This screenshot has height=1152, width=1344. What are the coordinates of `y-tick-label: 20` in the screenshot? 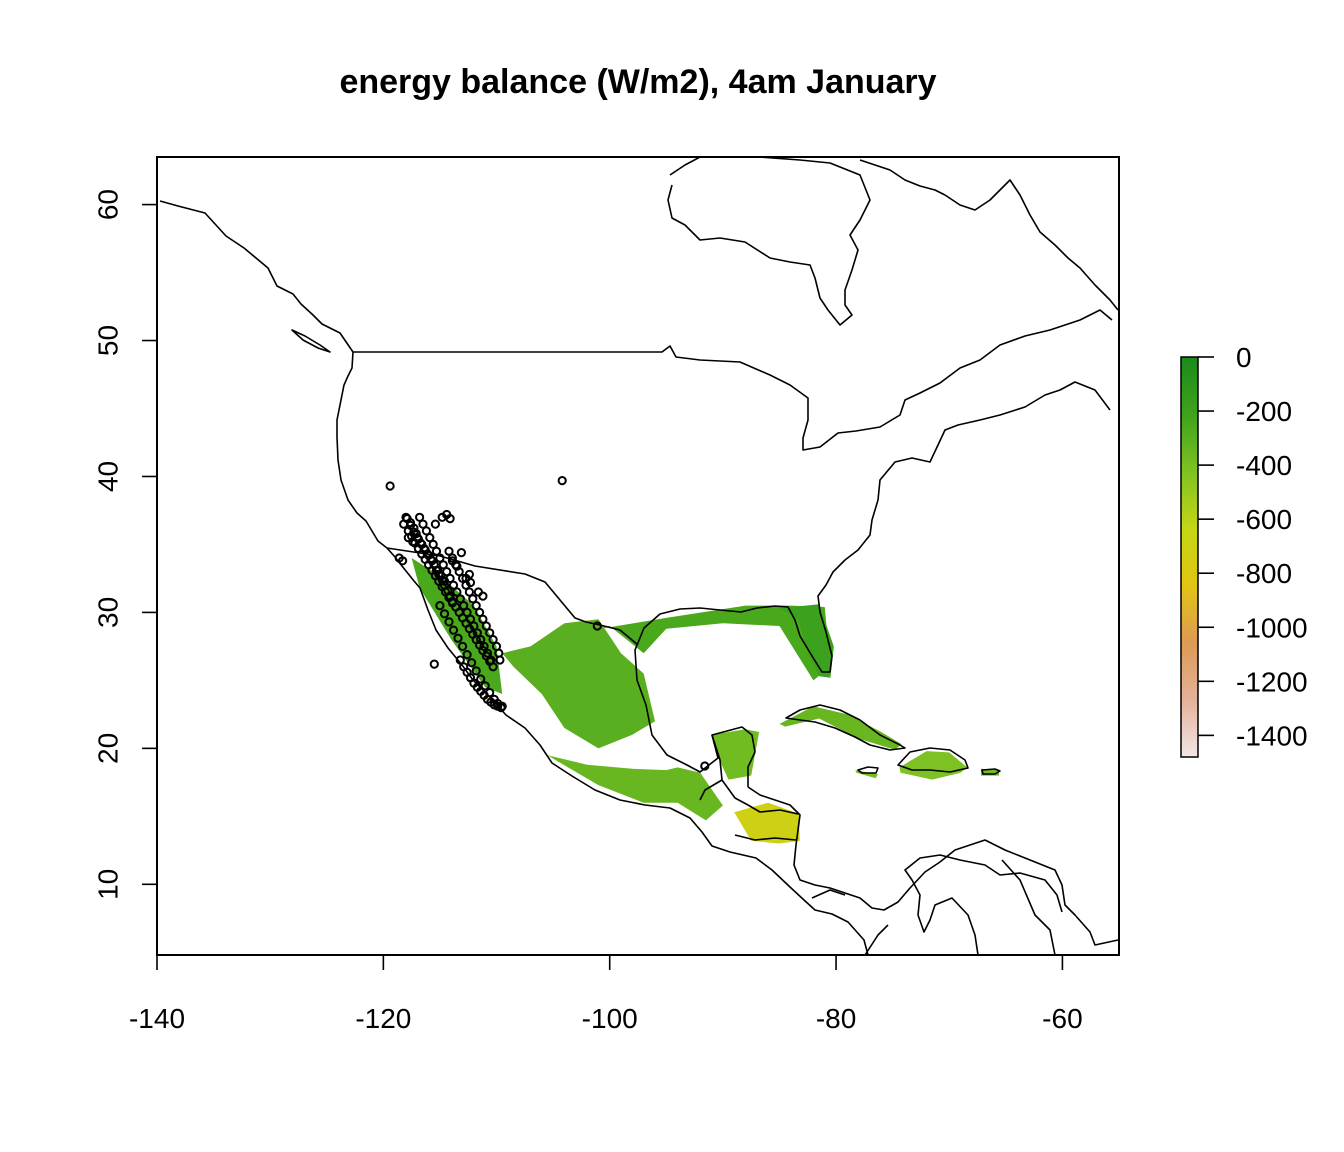 It's located at (107, 748).